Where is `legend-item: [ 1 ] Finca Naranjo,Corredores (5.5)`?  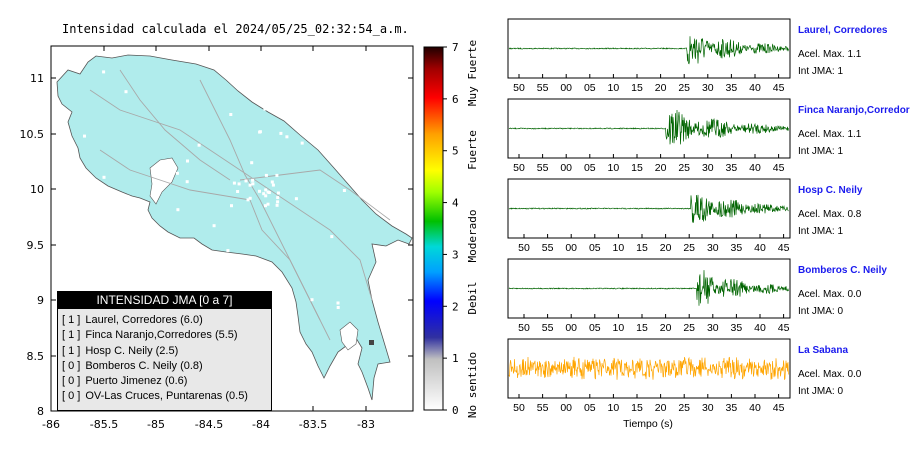
legend-item: [ 1 ] Finca Naranjo,Corredores (5.5) is located at coordinates (166, 335).